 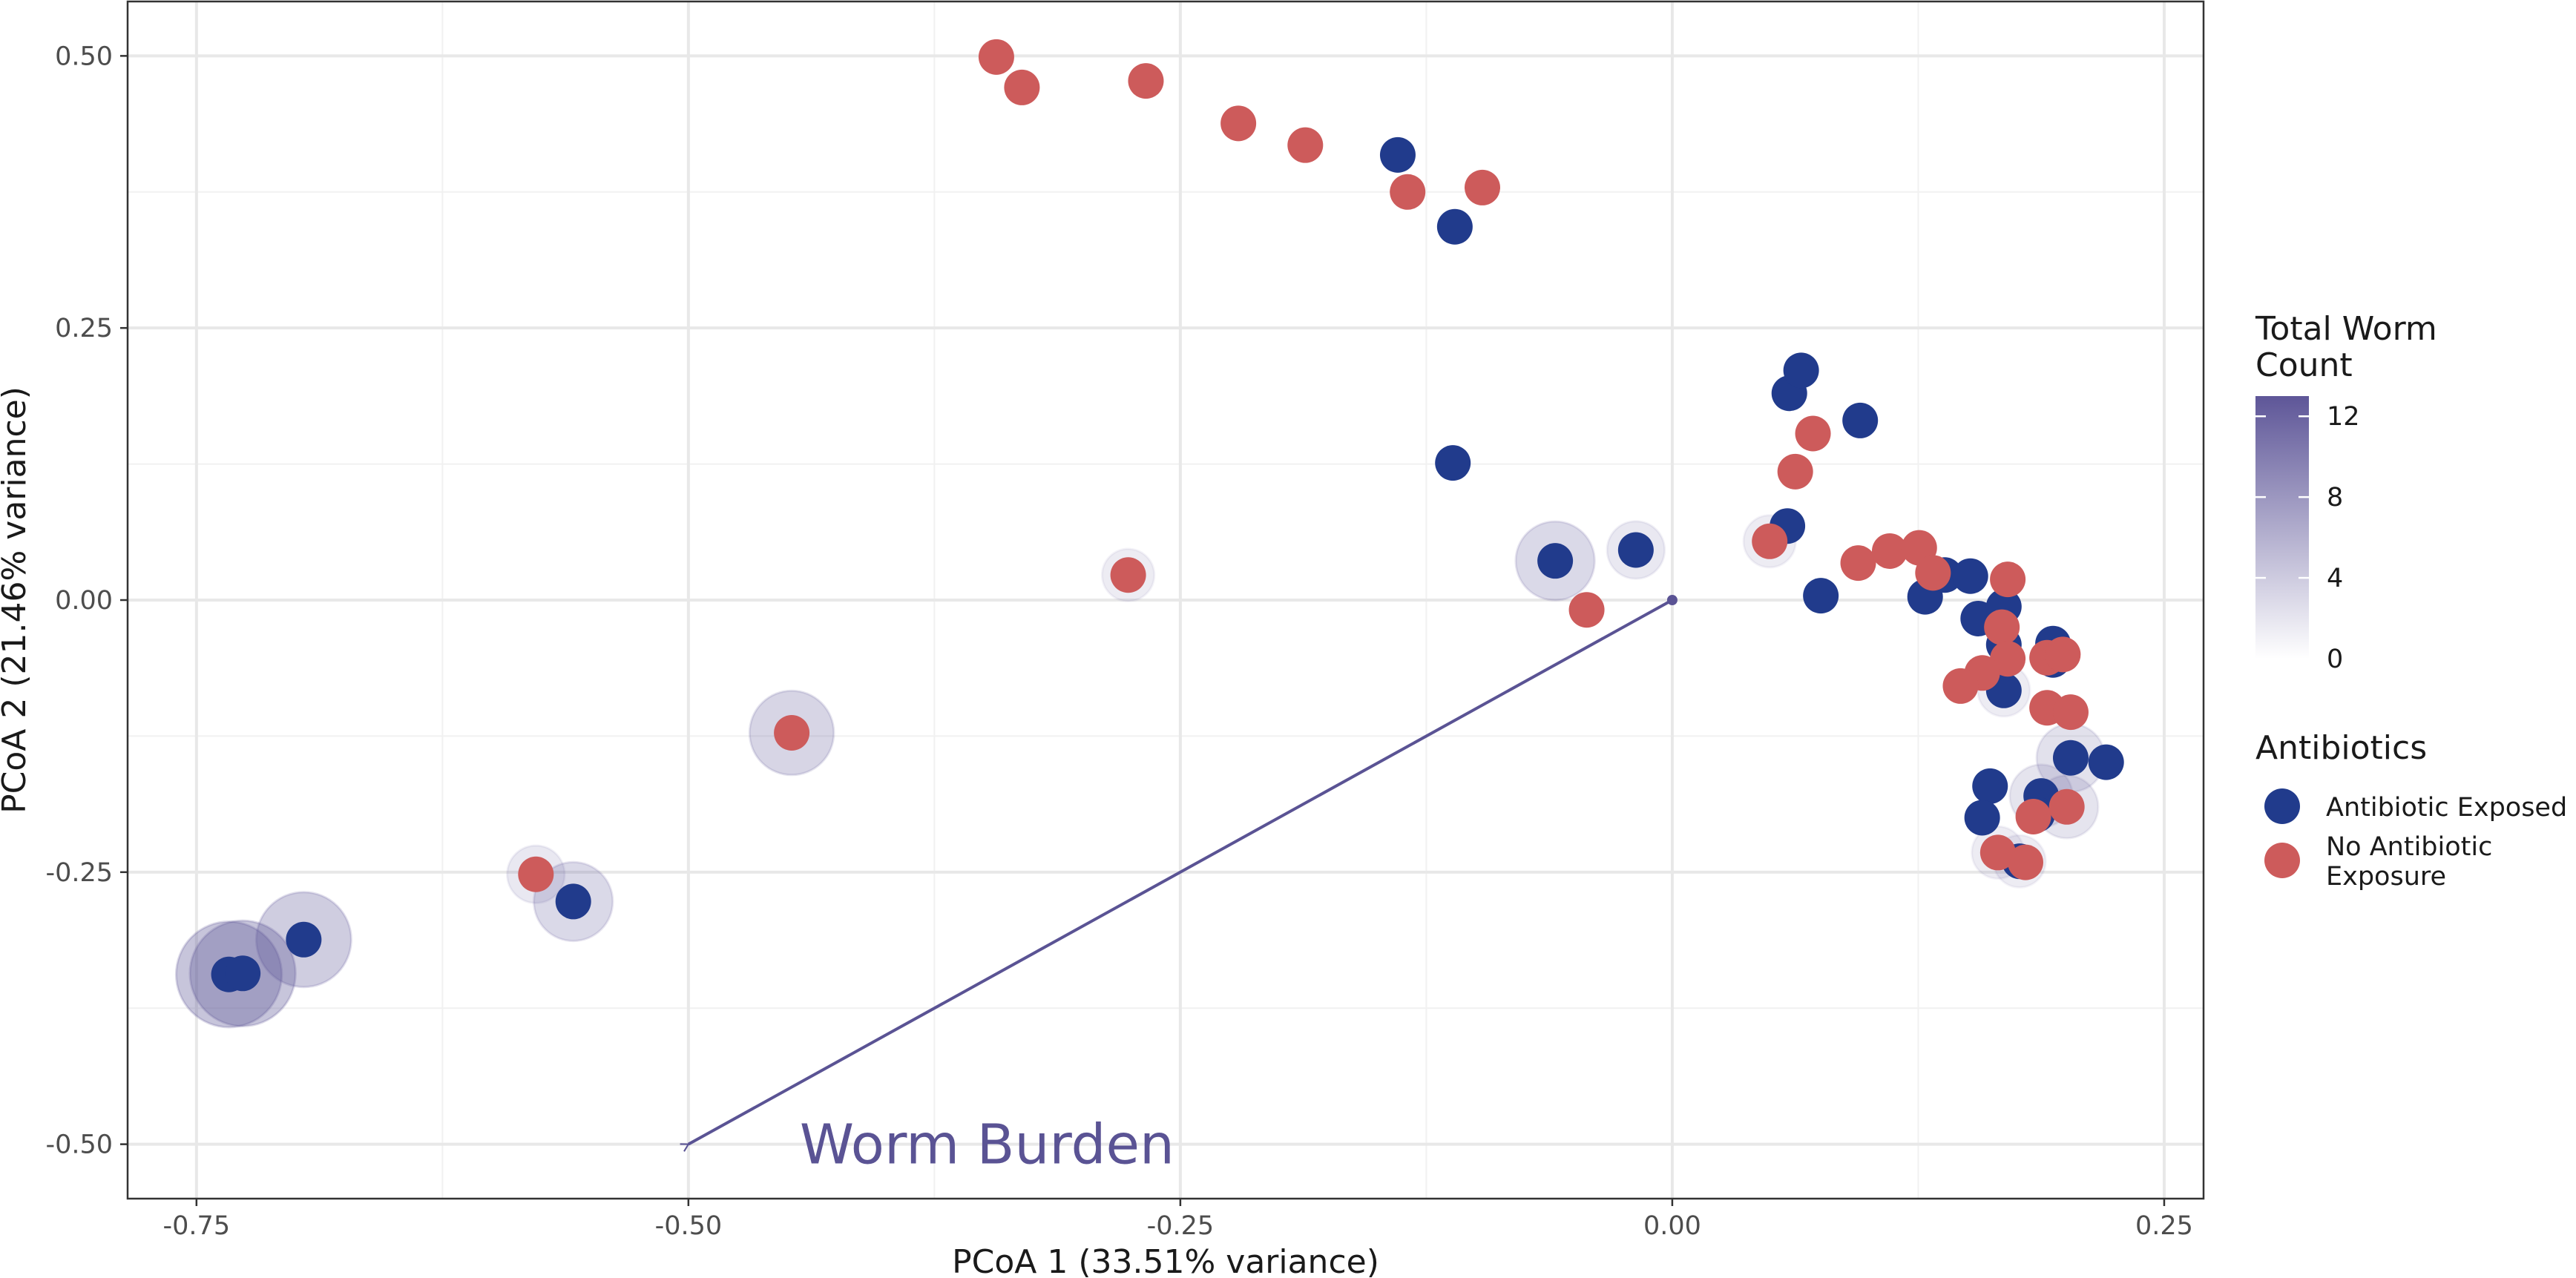 What do you see at coordinates (2282, 860) in the screenshot?
I see `legend-key-unexposed` at bounding box center [2282, 860].